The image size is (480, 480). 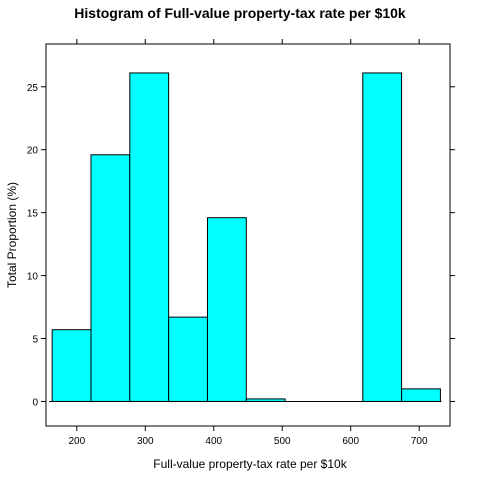 I want to click on y-tick-label-5: 5, so click(x=35, y=340).